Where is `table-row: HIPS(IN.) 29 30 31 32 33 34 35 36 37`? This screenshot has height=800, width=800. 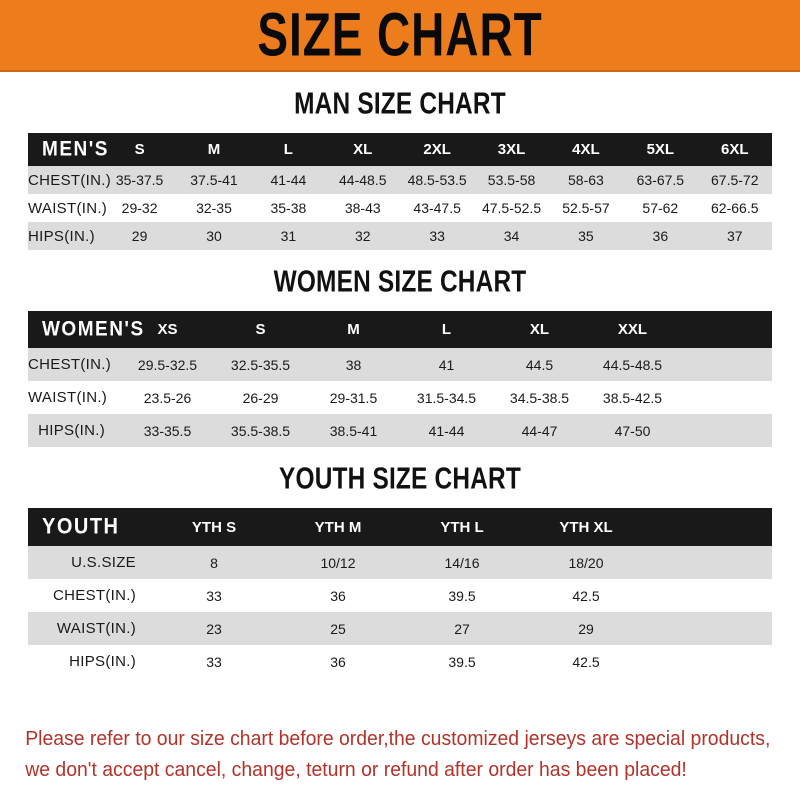 table-row: HIPS(IN.) 29 30 31 32 33 34 35 36 37 is located at coordinates (400, 236).